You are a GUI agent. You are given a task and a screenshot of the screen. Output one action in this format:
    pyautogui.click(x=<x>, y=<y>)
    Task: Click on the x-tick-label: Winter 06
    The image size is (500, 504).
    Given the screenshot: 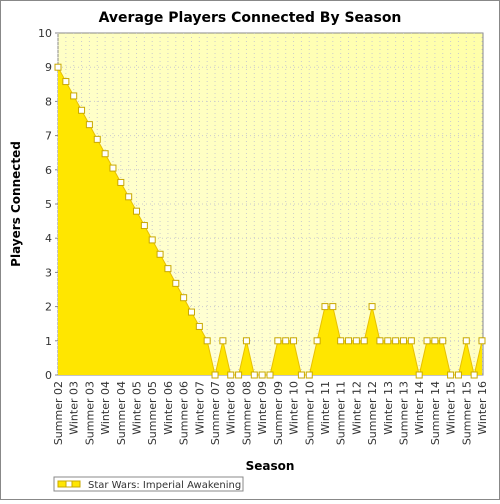 What is the action you would take?
    pyautogui.click(x=168, y=408)
    